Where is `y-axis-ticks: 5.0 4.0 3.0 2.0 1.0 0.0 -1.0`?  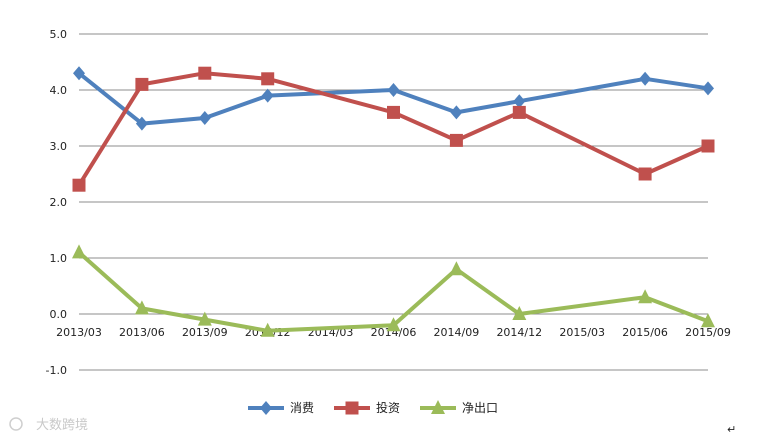 y-axis-ticks: 5.0 4.0 3.0 2.0 1.0 0.0 -1.0 is located at coordinates (56, 202).